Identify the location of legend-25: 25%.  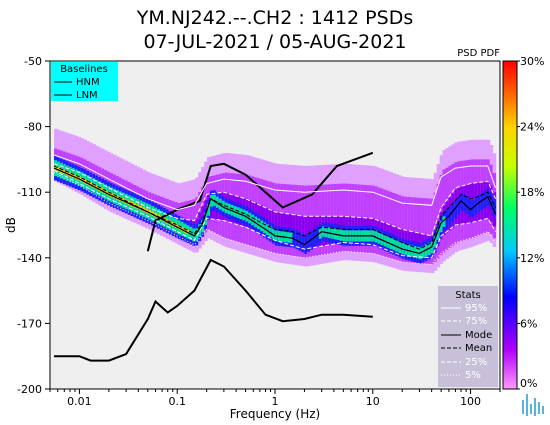
(476, 362).